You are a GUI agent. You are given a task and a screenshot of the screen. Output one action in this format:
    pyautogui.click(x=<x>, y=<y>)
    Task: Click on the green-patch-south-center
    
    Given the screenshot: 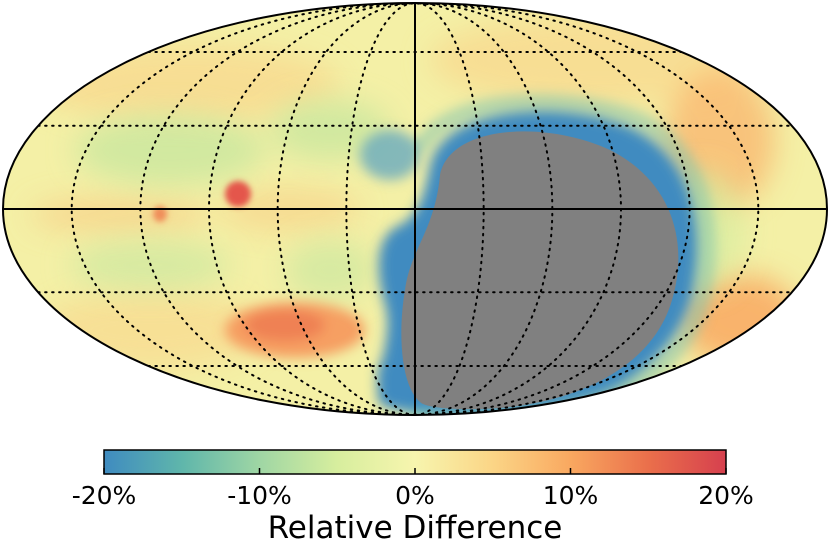 What is the action you would take?
    pyautogui.click(x=330, y=270)
    